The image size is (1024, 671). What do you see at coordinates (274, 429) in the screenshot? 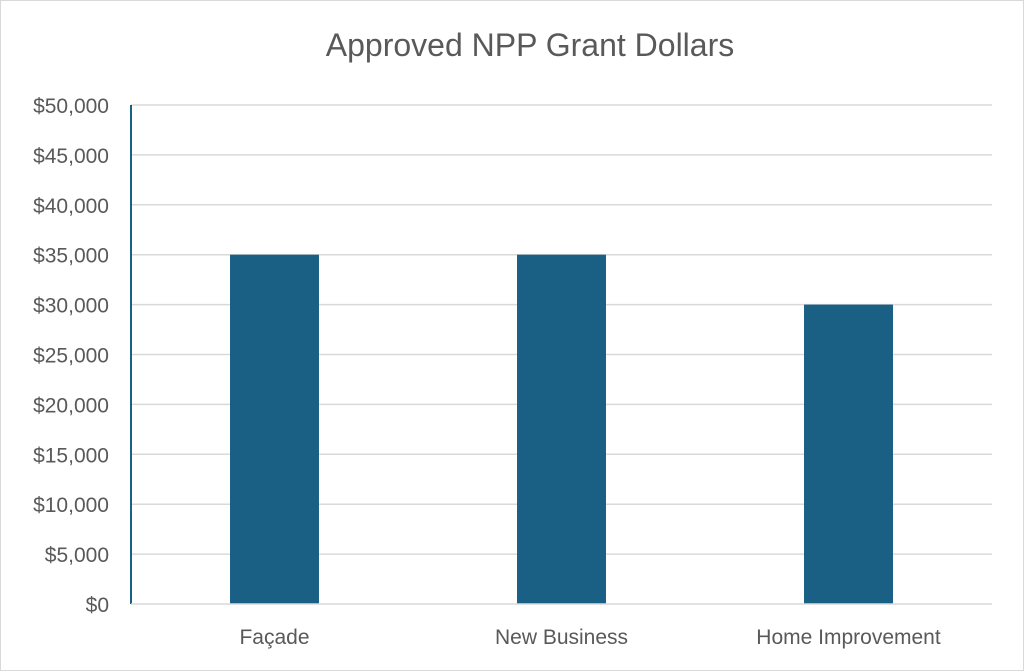
I see `bar-fa-ade` at bounding box center [274, 429].